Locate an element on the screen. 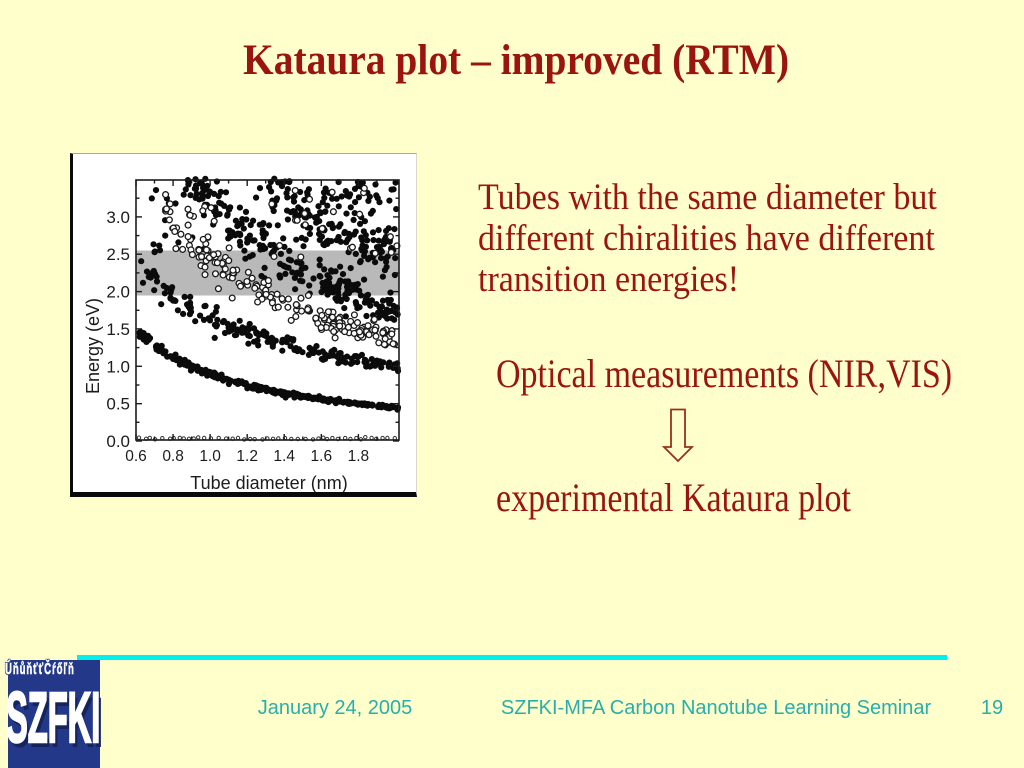 The height and width of the screenshot is (768, 1024). svg-text: 0.6 is located at coordinates (136, 456).